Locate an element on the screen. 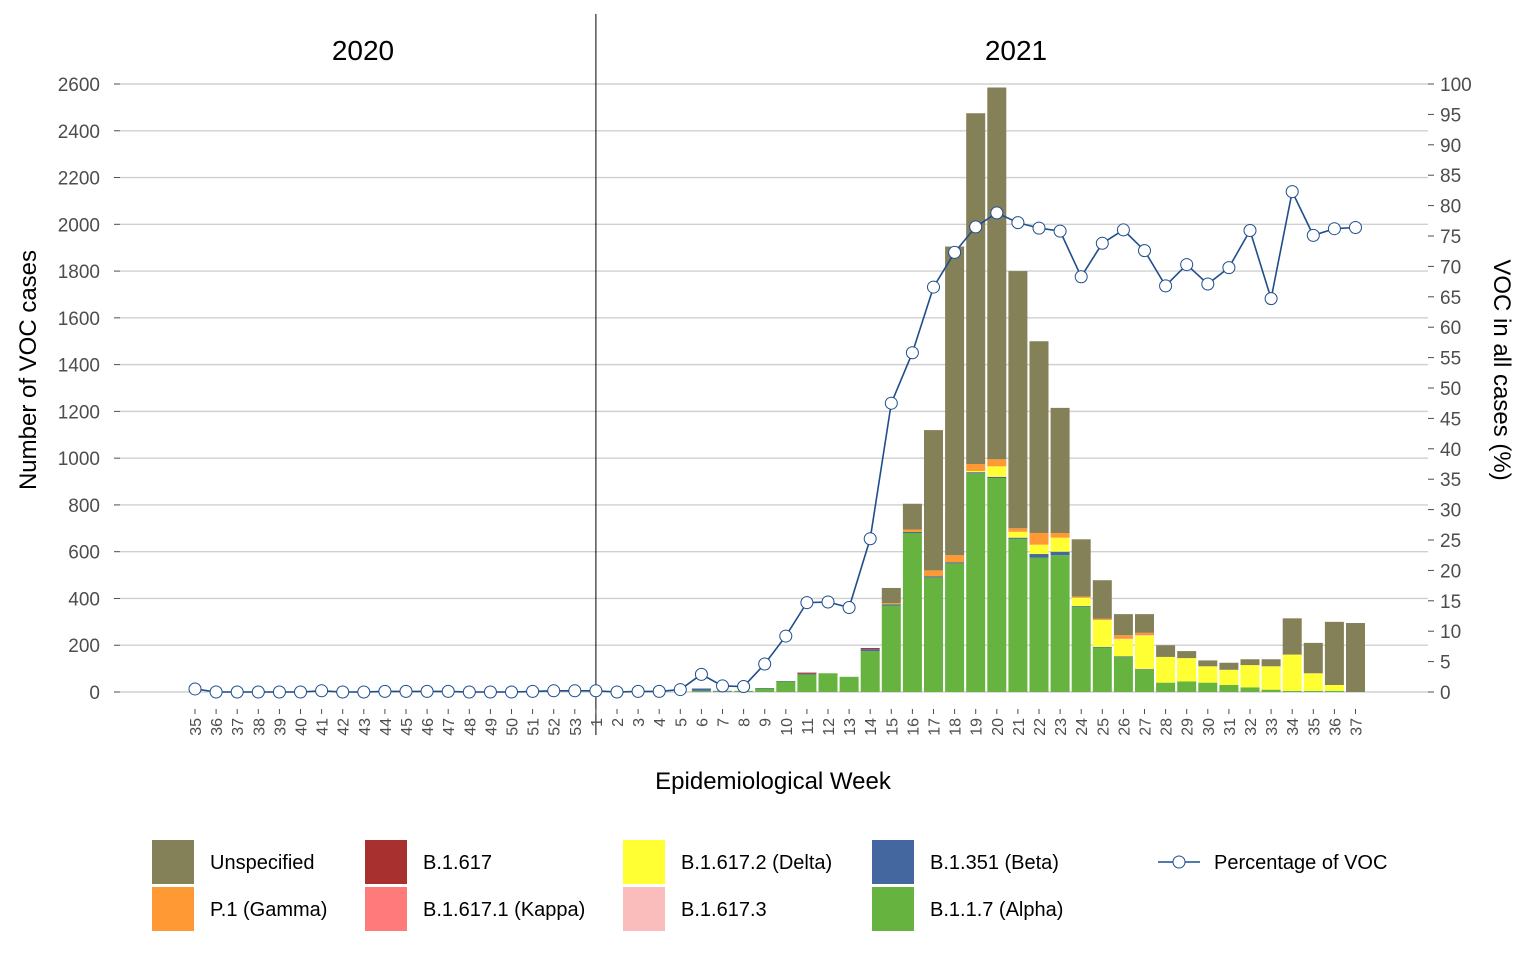 The width and height of the screenshot is (1536, 960). legend-label: B.1.1.7 (Alpha) is located at coordinates (996, 910).